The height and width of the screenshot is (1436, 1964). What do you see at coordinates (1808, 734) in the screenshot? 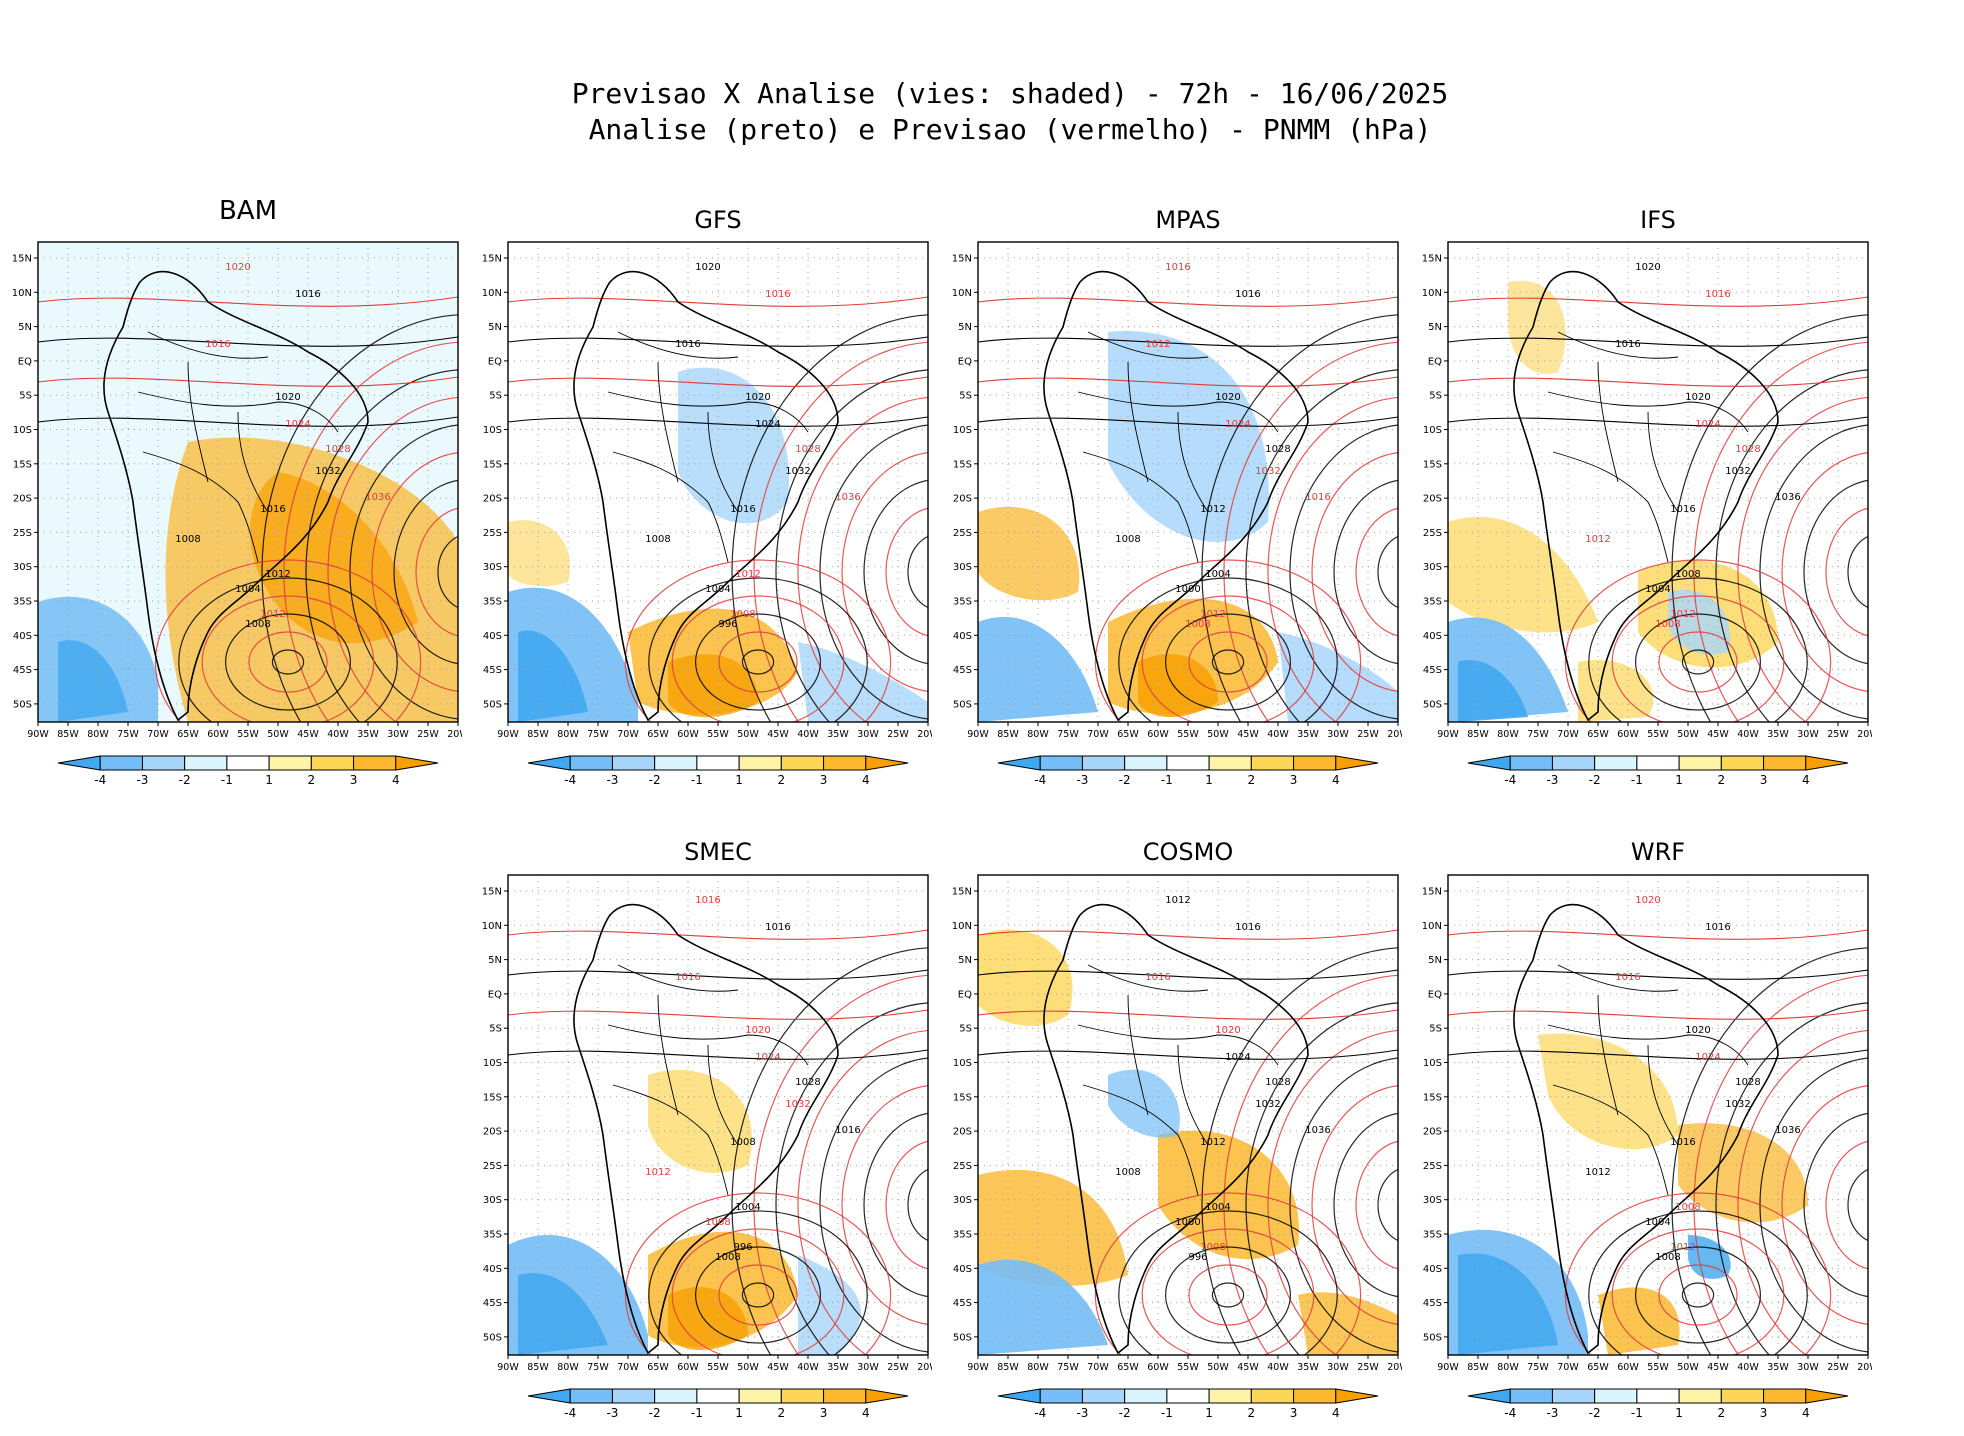
I see `lon-tick-label: 30W` at bounding box center [1808, 734].